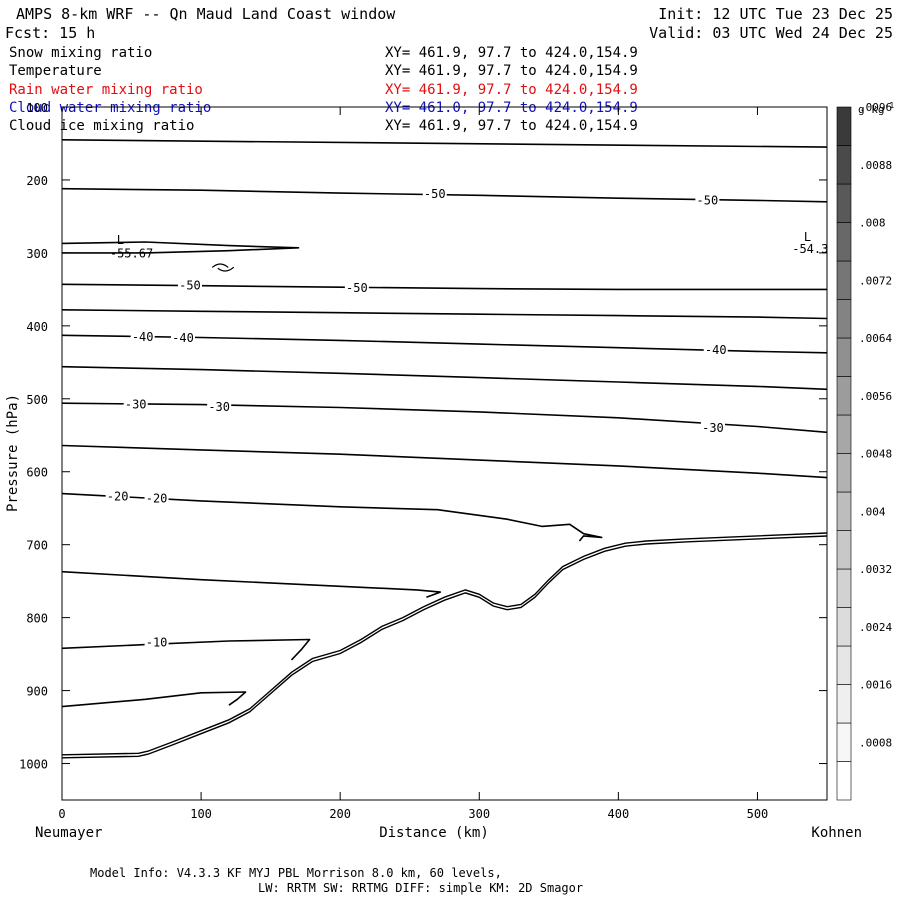  I want to click on colorbar-tick-label: .0032, so click(875, 569).